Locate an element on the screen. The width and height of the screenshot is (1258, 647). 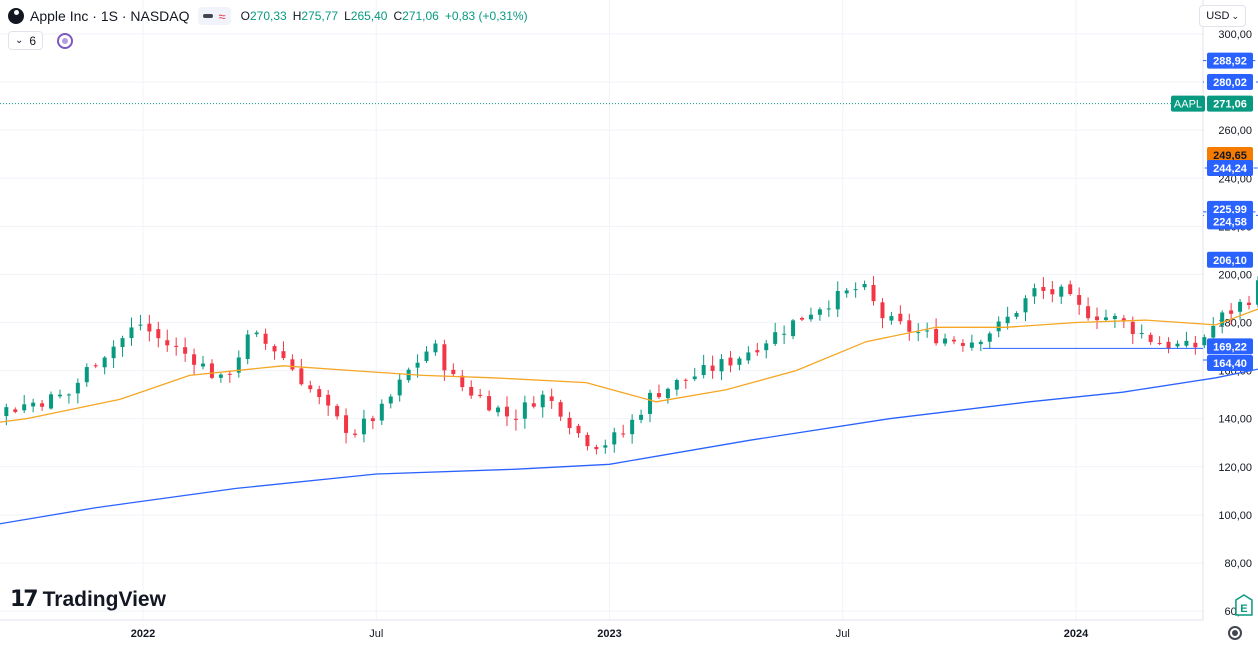
price-label-text: 271,06 is located at coordinates (1230, 105).